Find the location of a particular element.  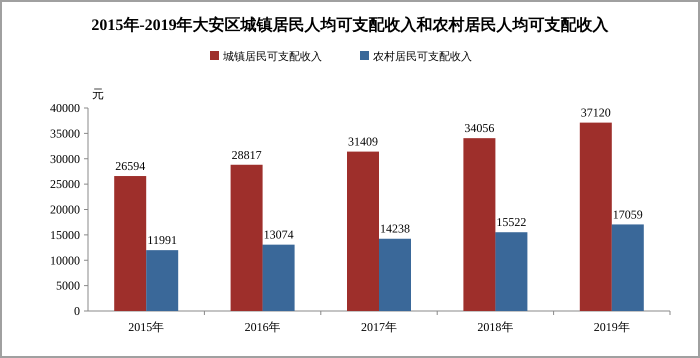

data-label: 26594 is located at coordinates (130, 166).